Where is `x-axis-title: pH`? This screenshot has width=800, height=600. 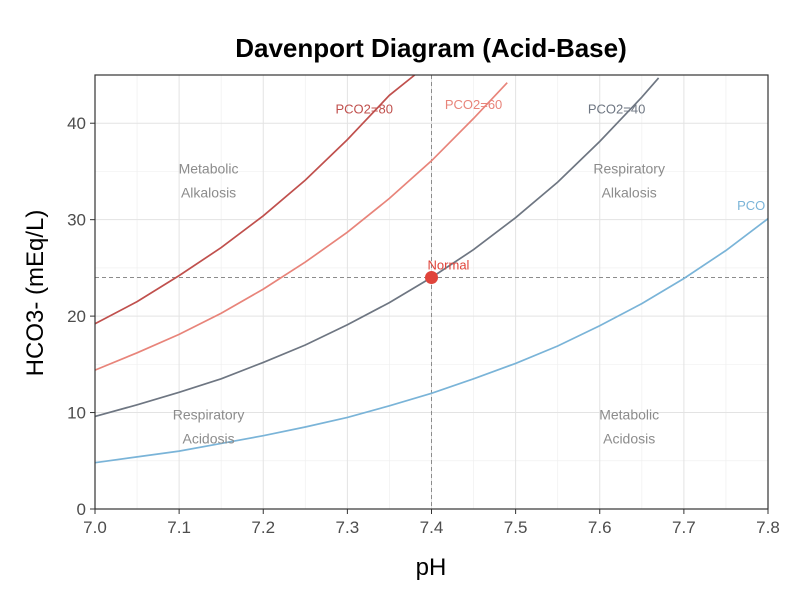 x-axis-title: pH is located at coordinates (431, 567).